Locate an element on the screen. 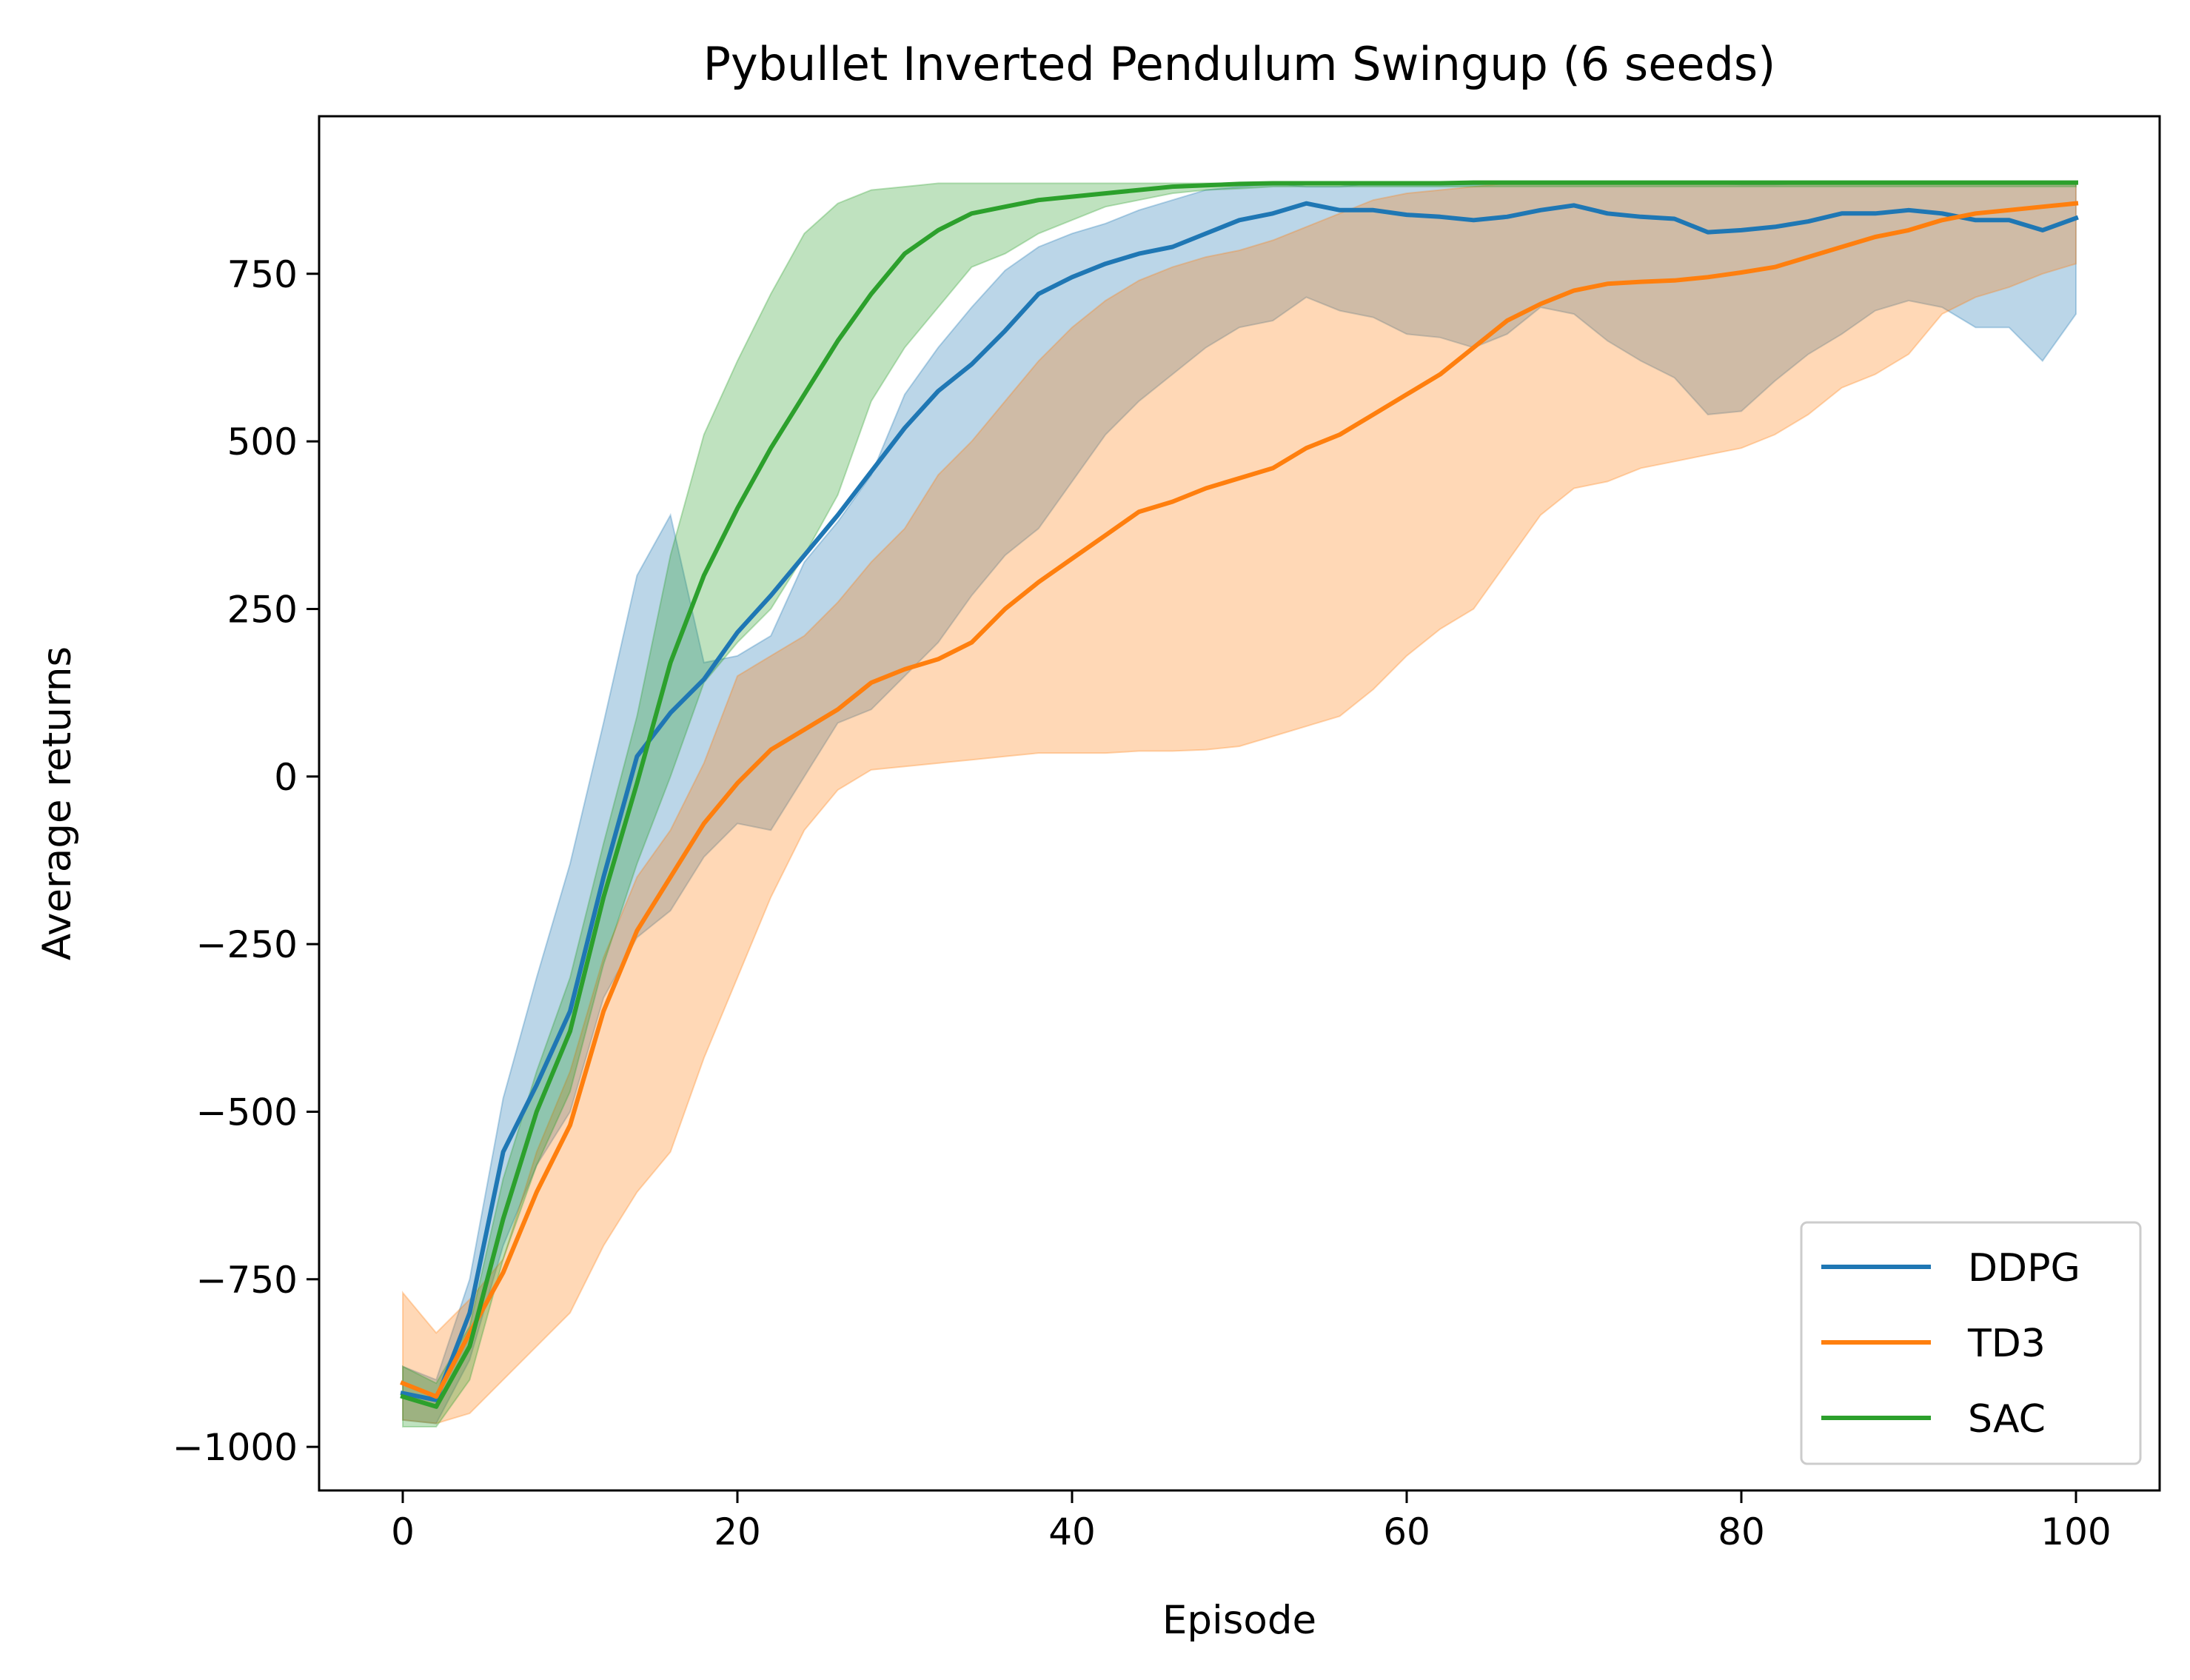 The image size is (2190, 1680). x-tick-label: 20 is located at coordinates (737, 1531).